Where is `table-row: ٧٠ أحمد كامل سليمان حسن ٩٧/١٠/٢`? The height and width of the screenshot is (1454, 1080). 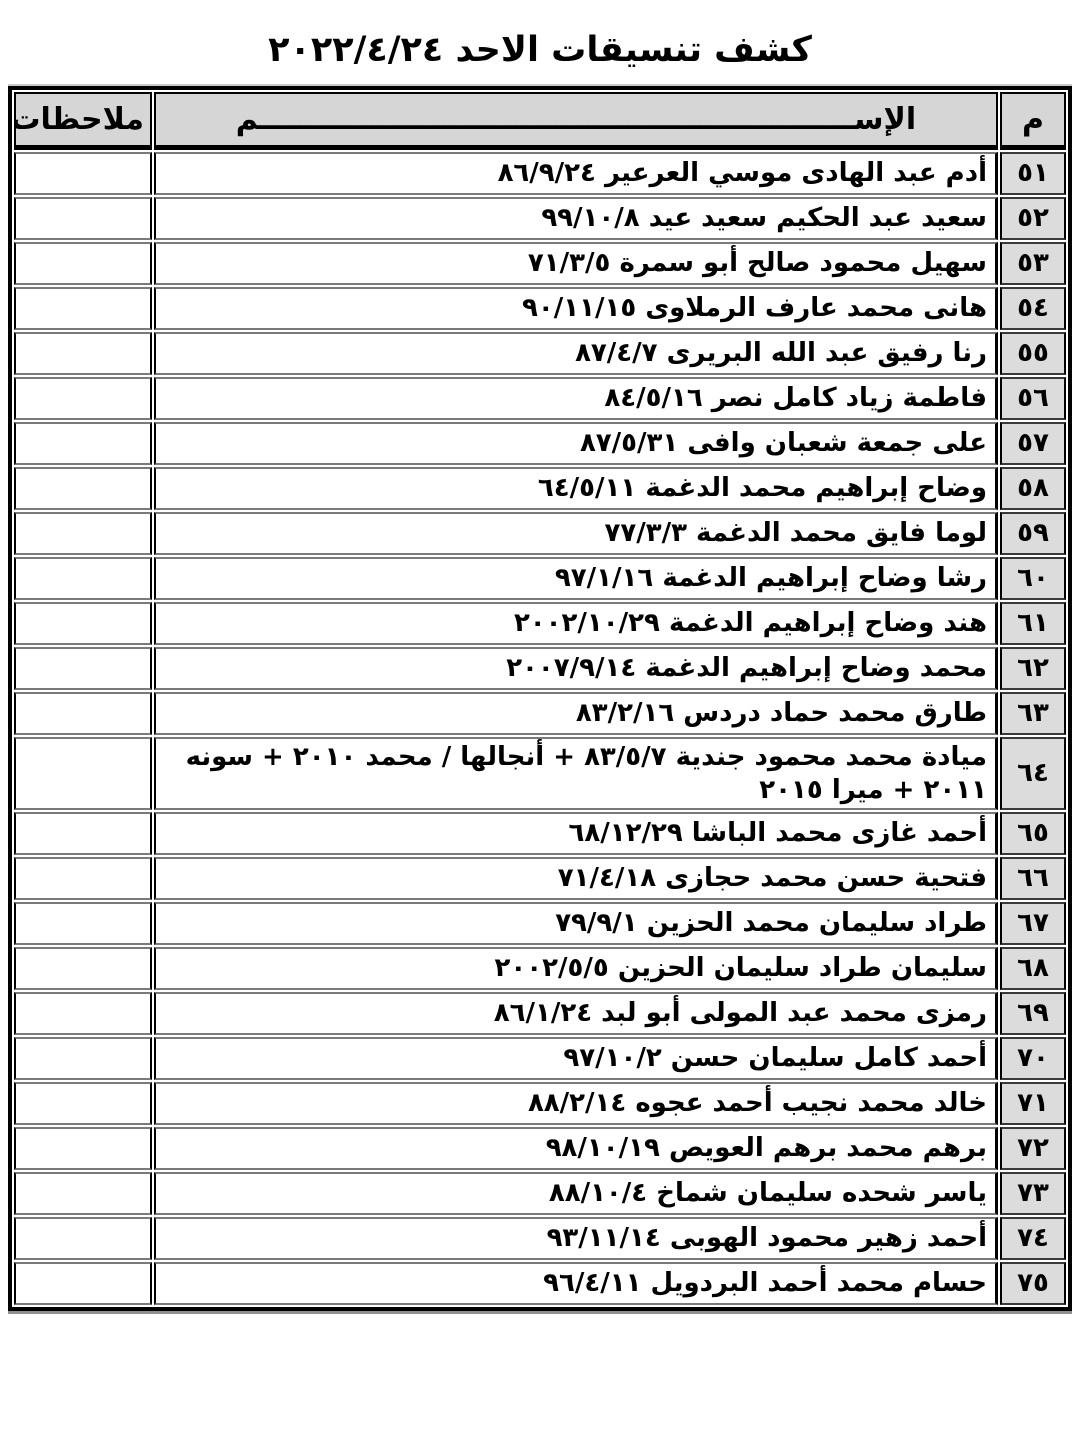 table-row: ٧٠ أحمد كامل سليمان حسن ٩٧/١٠/٢ is located at coordinates (540, 1058).